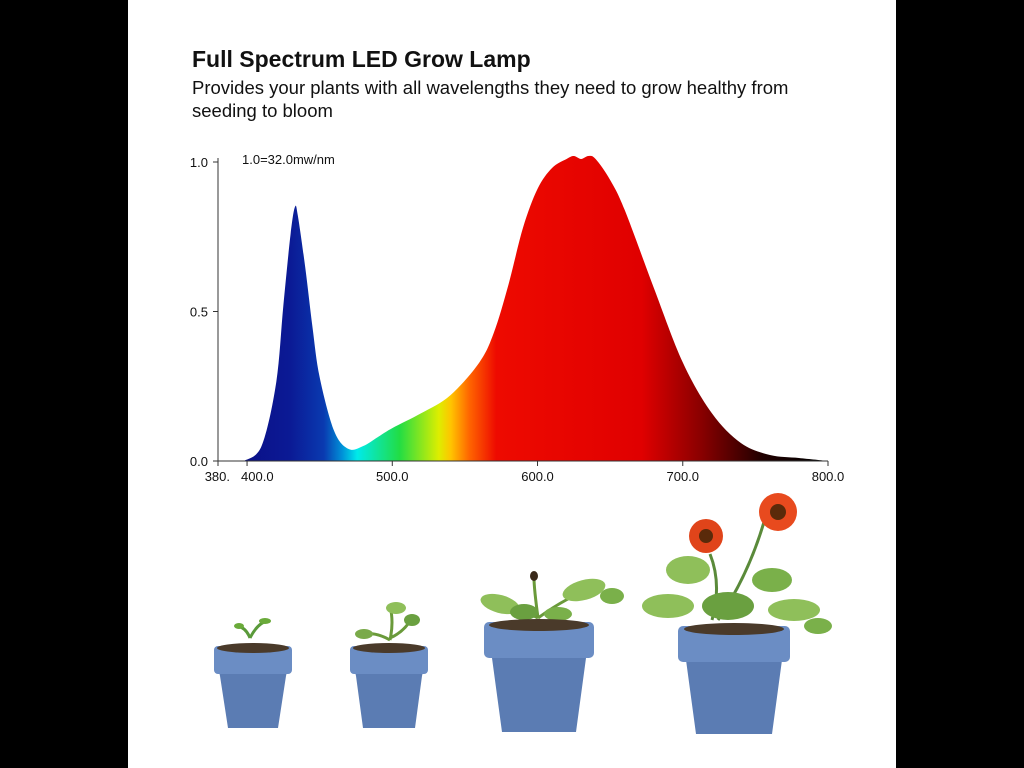  Describe the element at coordinates (199, 312) in the screenshot. I see `y-tick-label: 0.5` at that location.